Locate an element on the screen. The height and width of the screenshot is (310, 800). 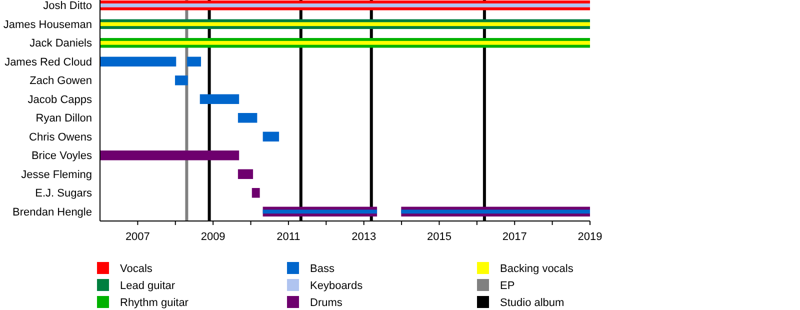
x-tick-label: 2011 is located at coordinates (288, 237).